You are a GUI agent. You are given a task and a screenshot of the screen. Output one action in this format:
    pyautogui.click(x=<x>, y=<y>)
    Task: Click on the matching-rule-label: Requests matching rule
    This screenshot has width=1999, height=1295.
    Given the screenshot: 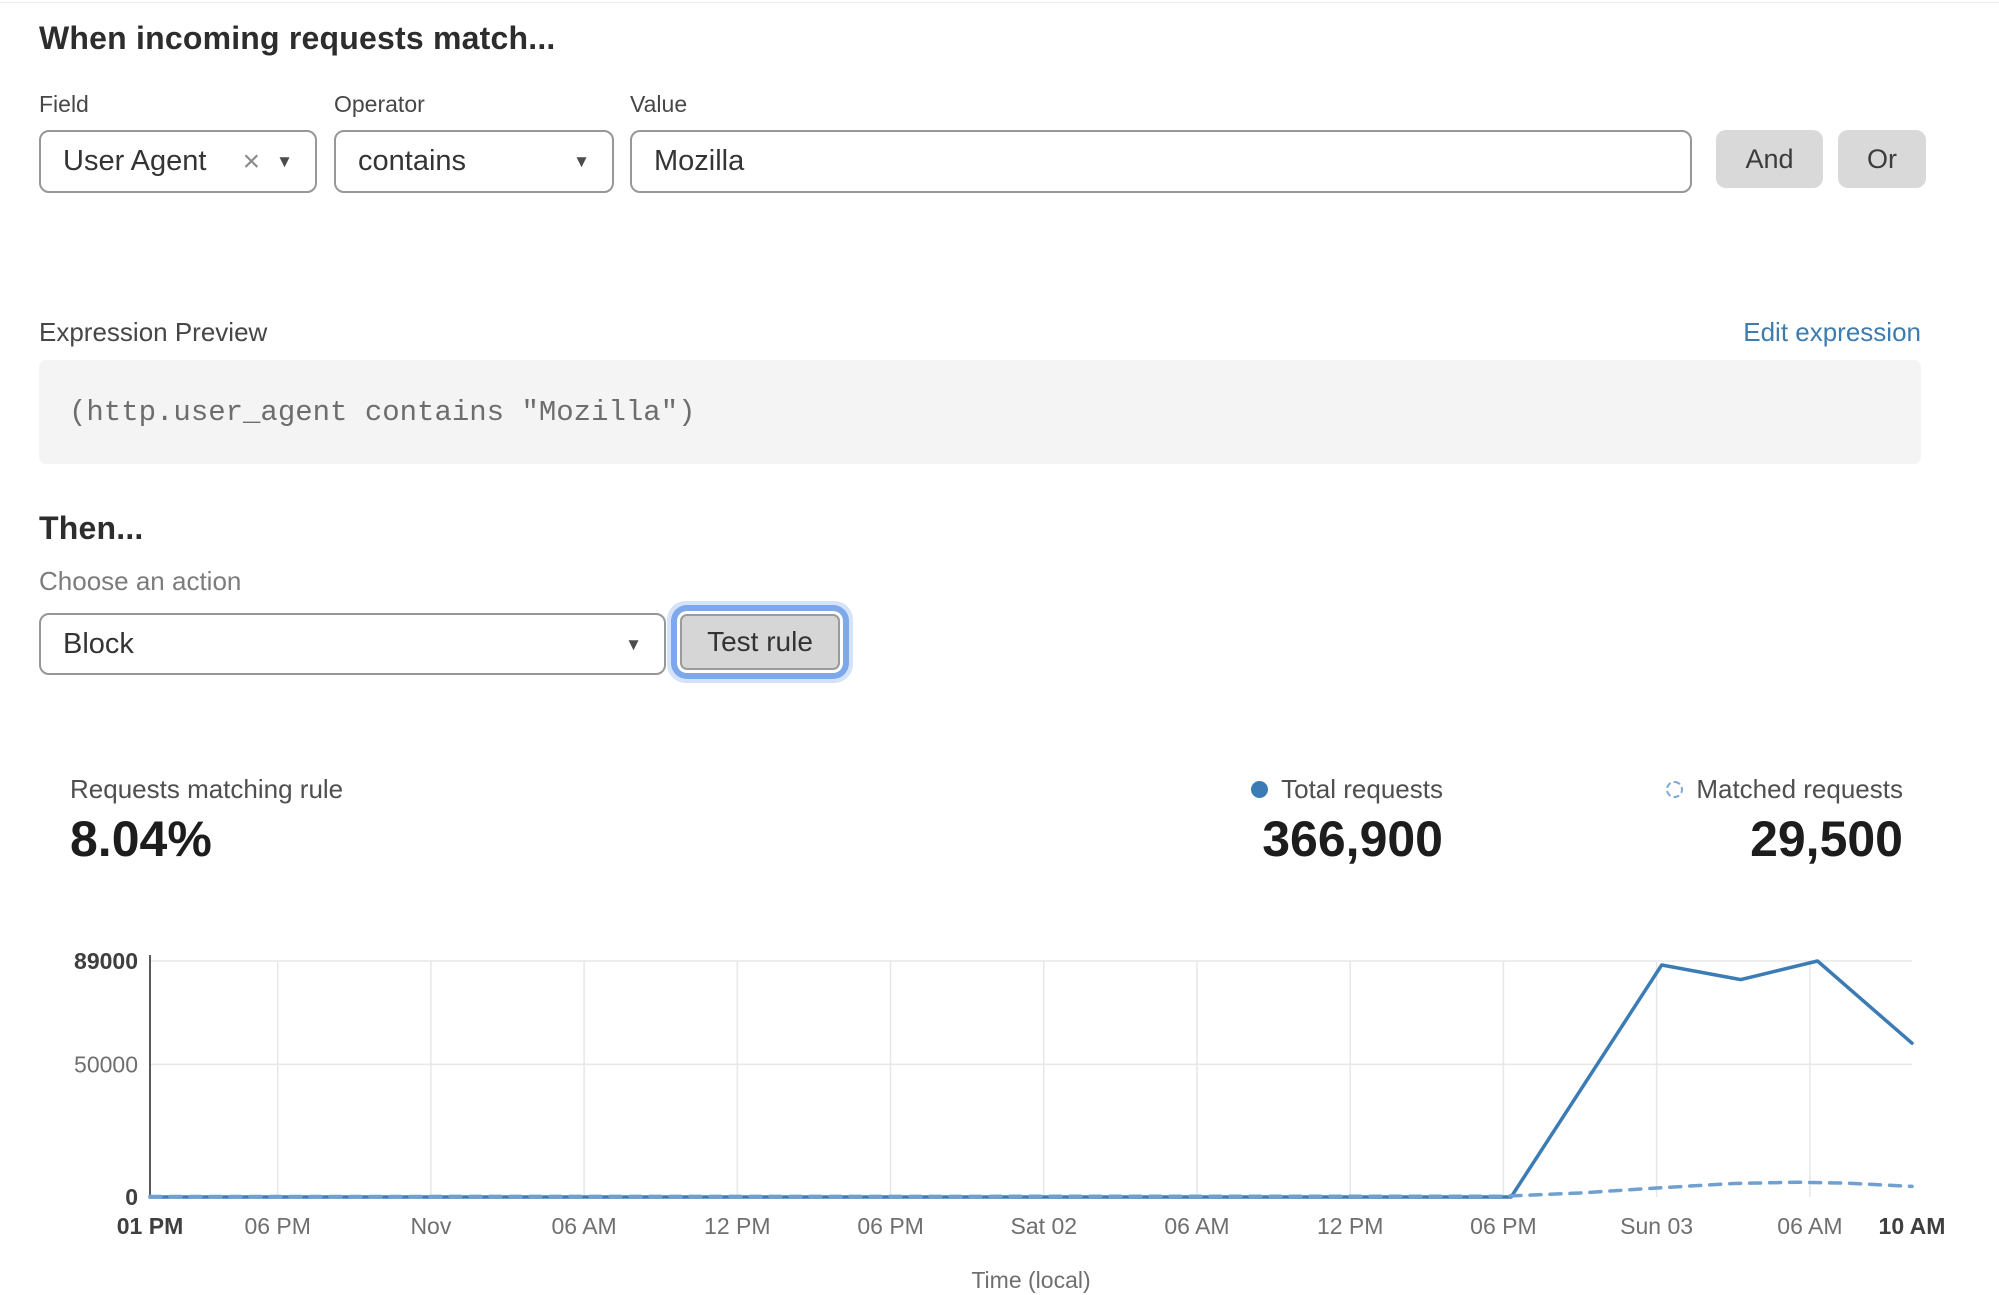 What is the action you would take?
    pyautogui.click(x=207, y=789)
    